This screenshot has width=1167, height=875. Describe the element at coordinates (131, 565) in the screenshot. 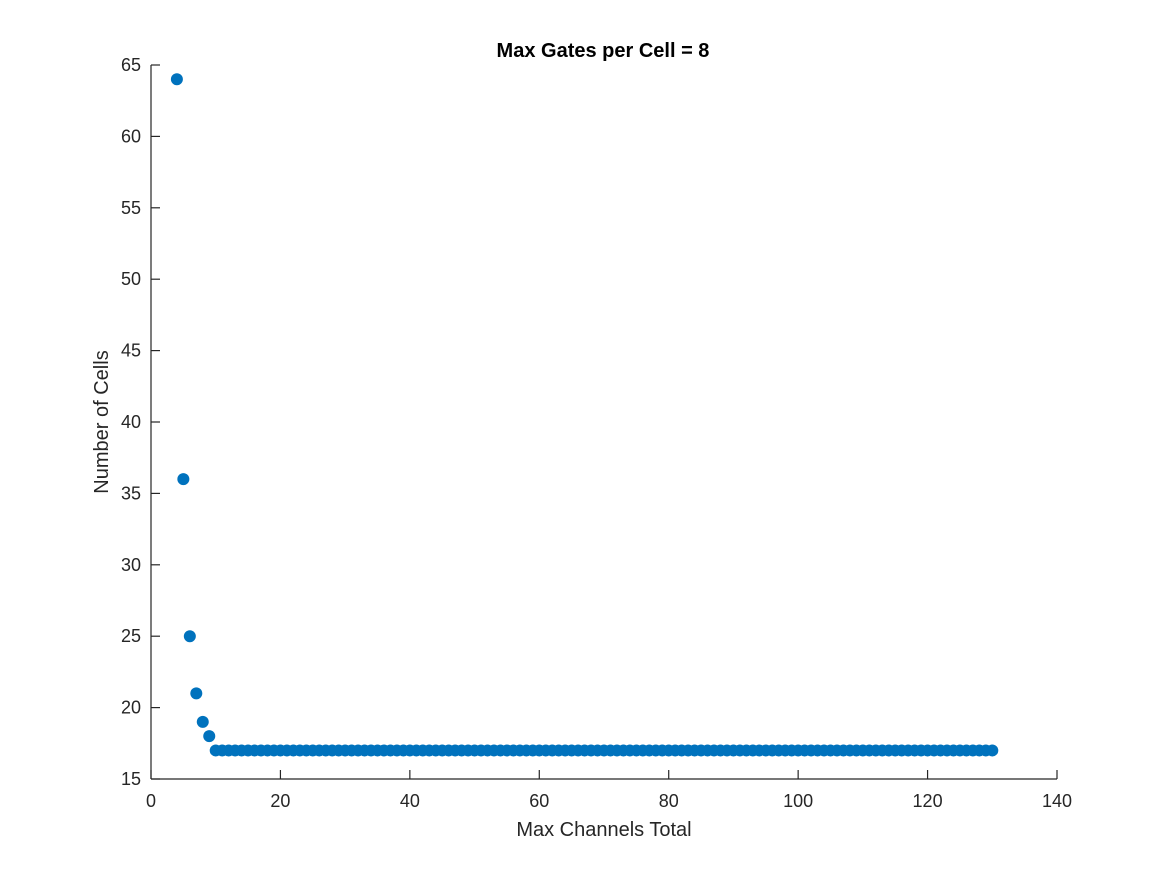

I see `y-tick-label: 30` at that location.